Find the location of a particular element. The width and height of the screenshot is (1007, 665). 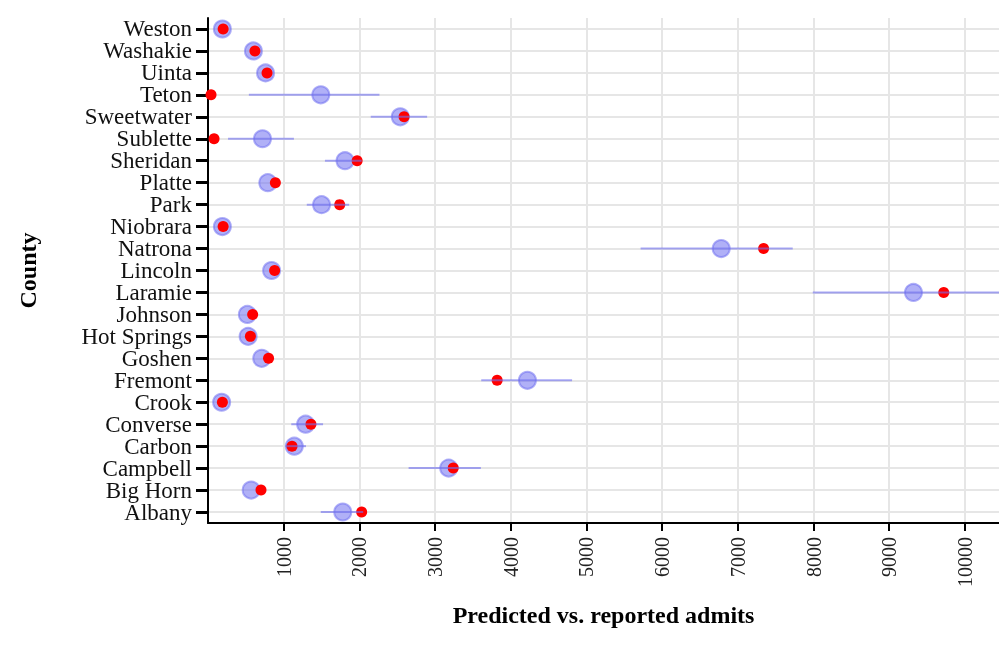

x-tick-label: 8000 is located at coordinates (813, 557).